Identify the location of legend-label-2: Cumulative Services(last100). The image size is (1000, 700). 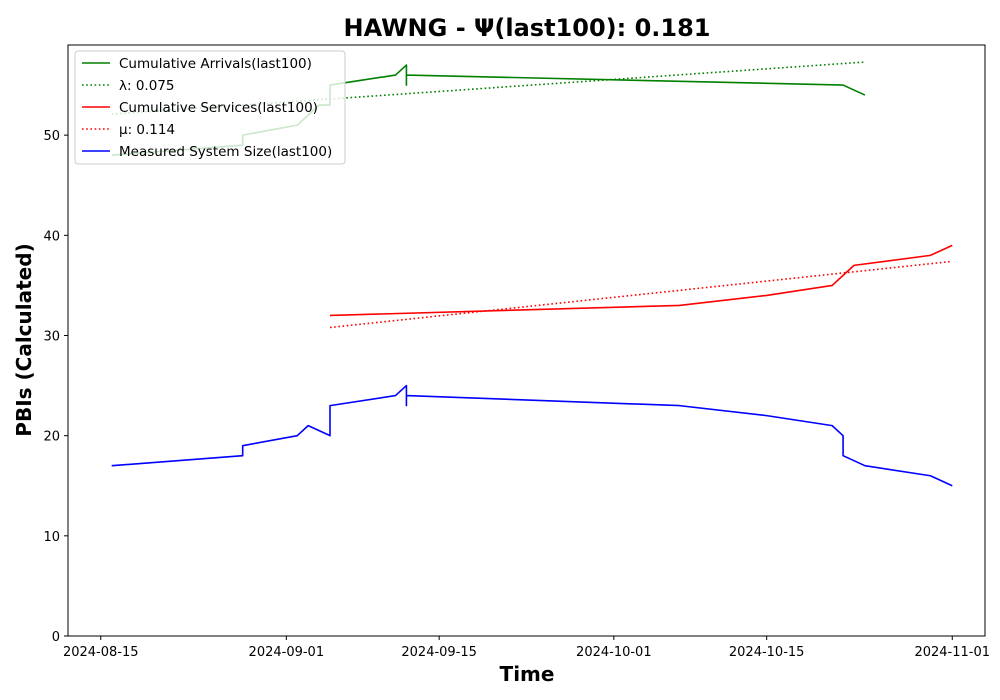
(218, 108).